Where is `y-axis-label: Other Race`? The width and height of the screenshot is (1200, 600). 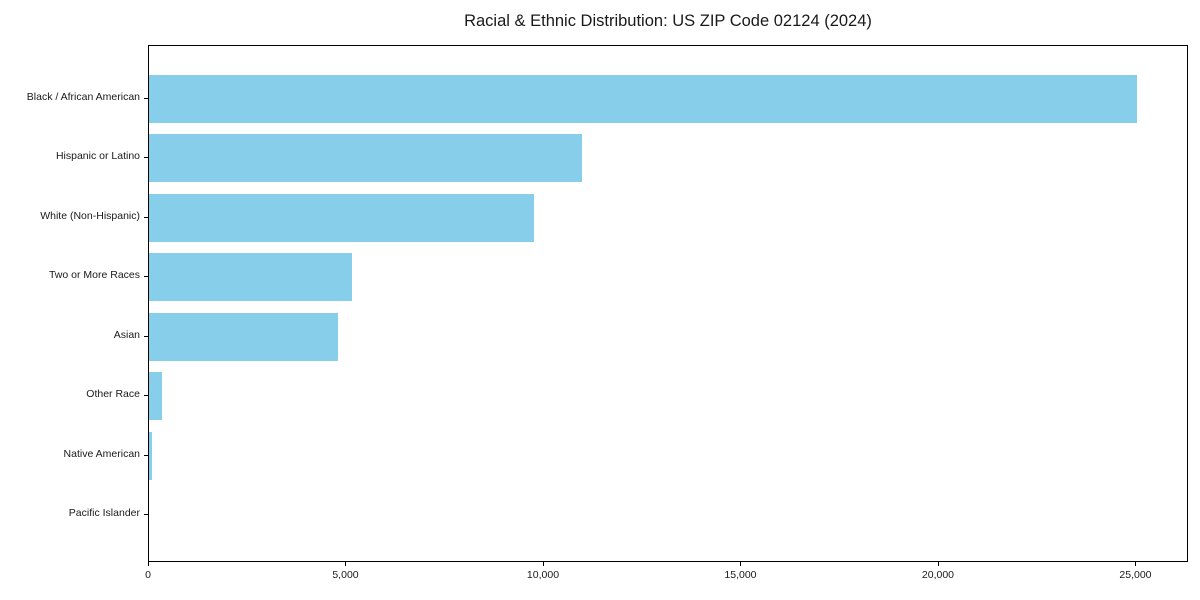 y-axis-label: Other Race is located at coordinates (113, 394).